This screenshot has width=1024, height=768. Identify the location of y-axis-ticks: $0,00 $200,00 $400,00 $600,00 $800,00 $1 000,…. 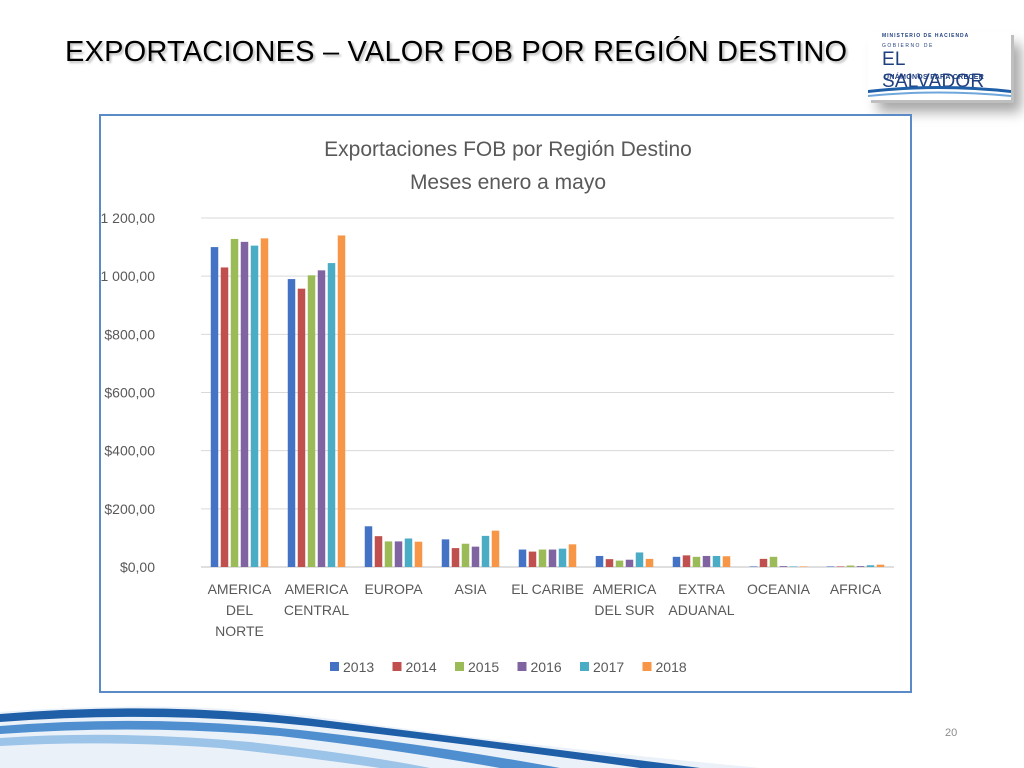
(128, 392).